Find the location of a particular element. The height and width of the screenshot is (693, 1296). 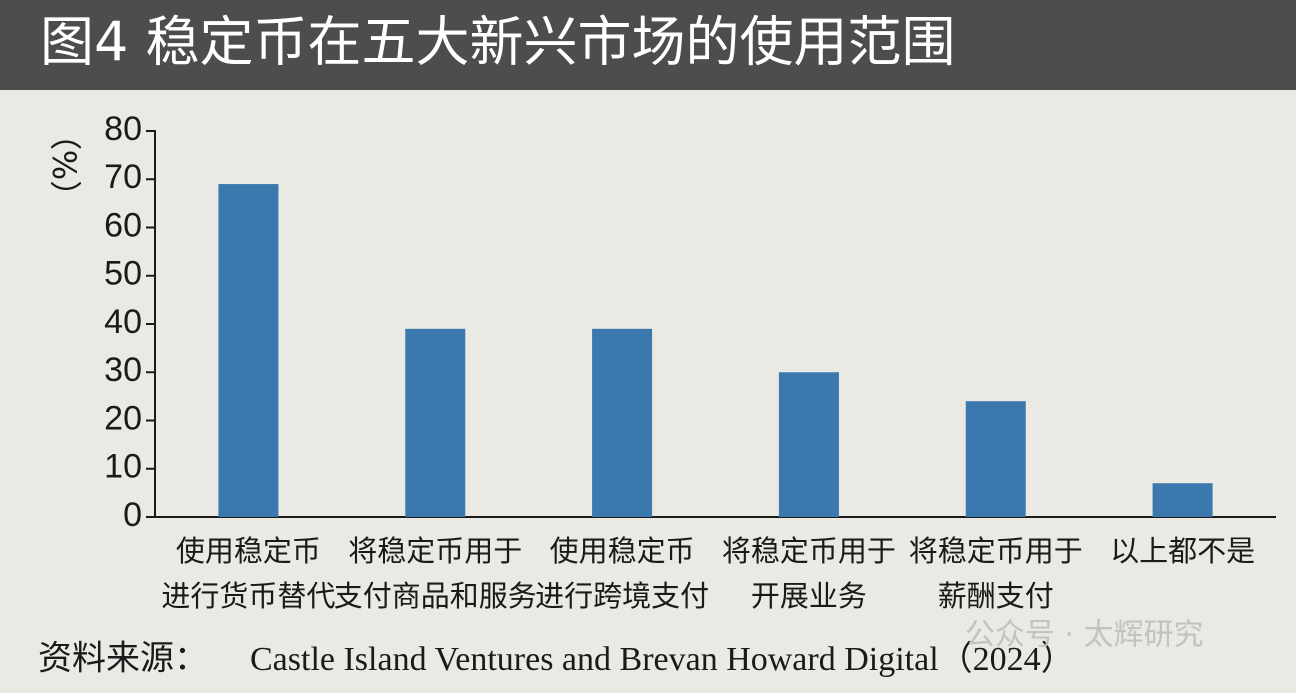

x-tick-label: 以上都不是 is located at coordinates (1182, 551).